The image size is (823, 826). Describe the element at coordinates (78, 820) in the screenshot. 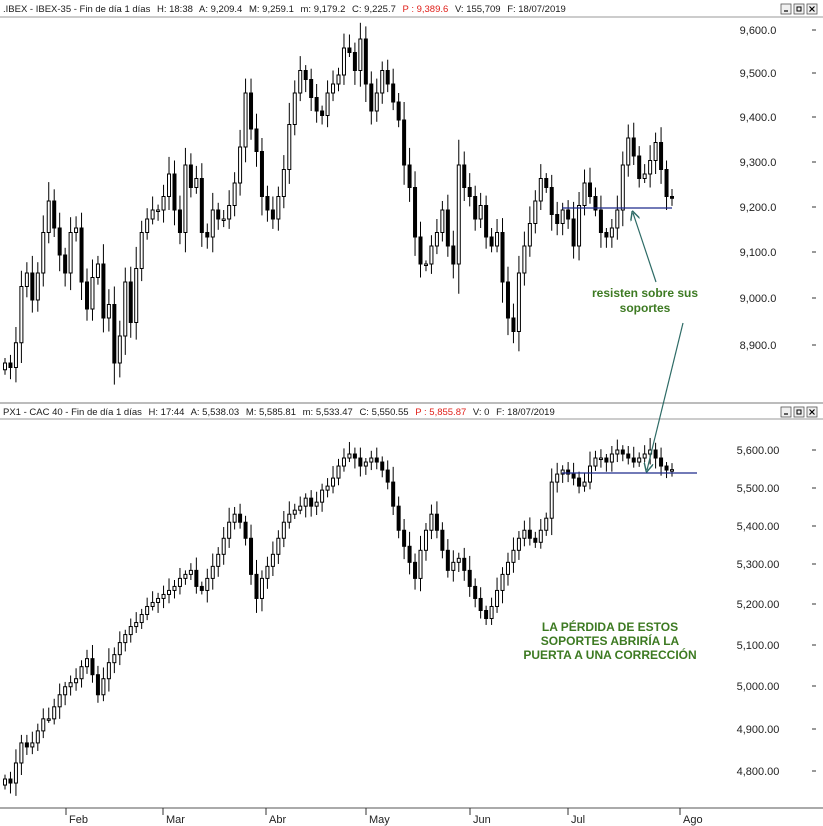

I see `x-tick-label: Feb` at that location.